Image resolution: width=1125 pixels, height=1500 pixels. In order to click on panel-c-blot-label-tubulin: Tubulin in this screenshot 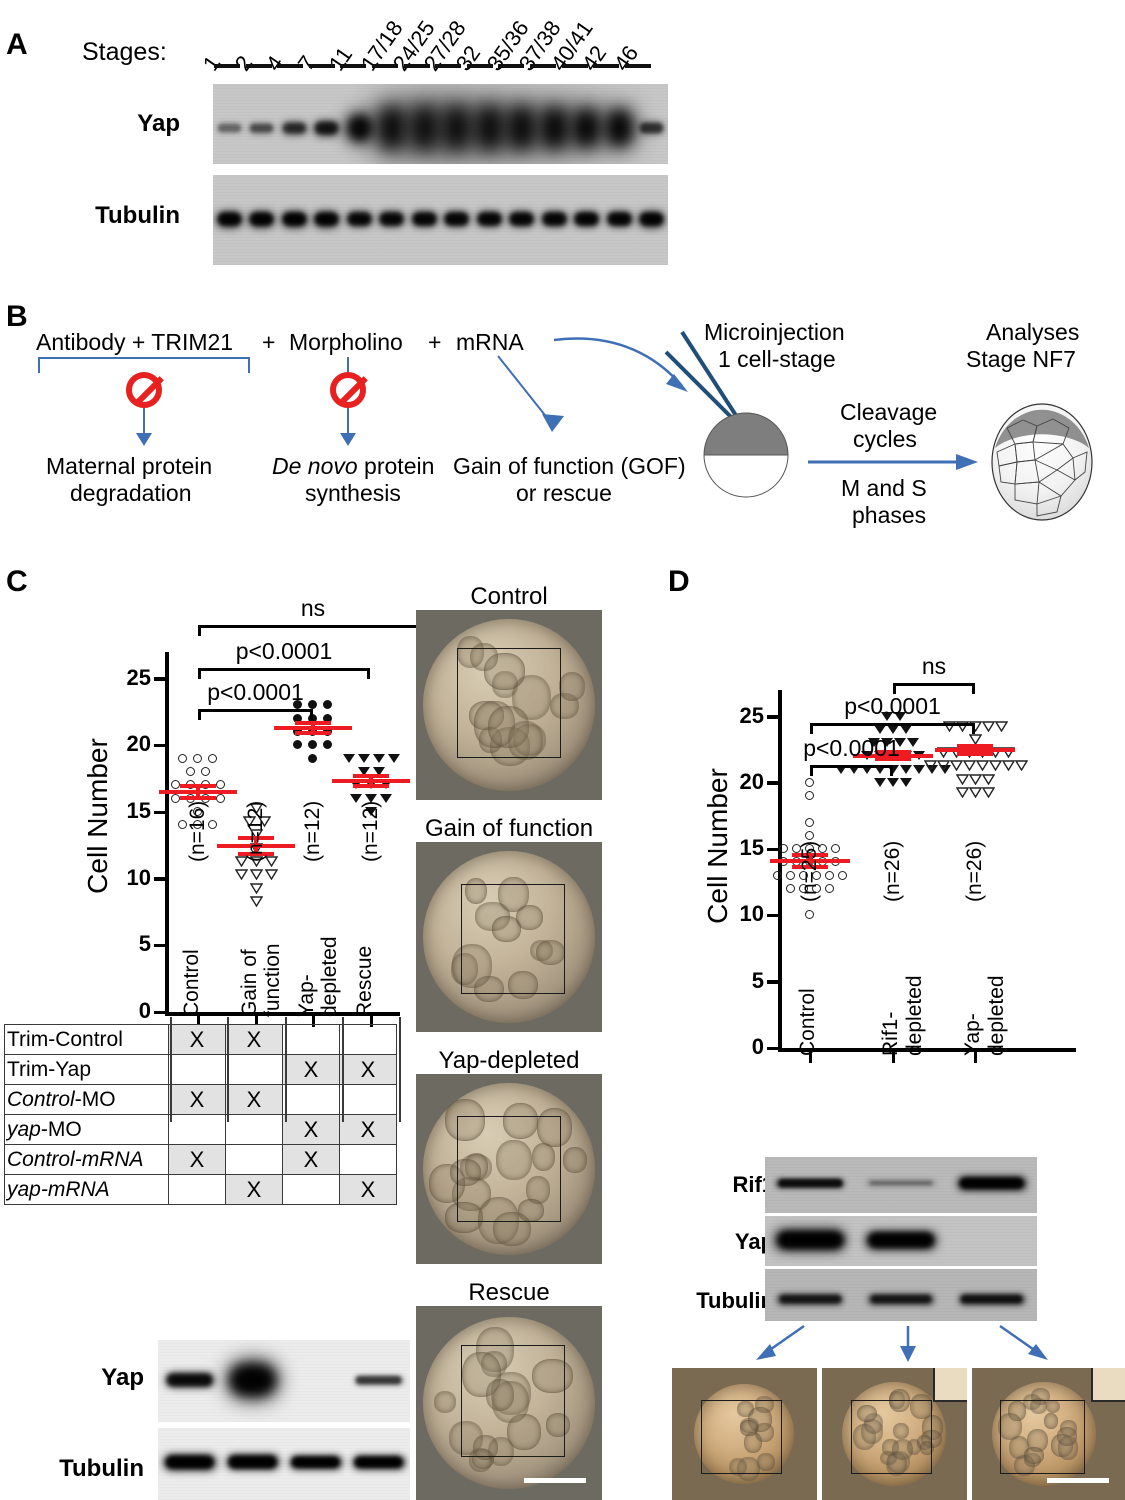, I will do `click(101, 1468)`.